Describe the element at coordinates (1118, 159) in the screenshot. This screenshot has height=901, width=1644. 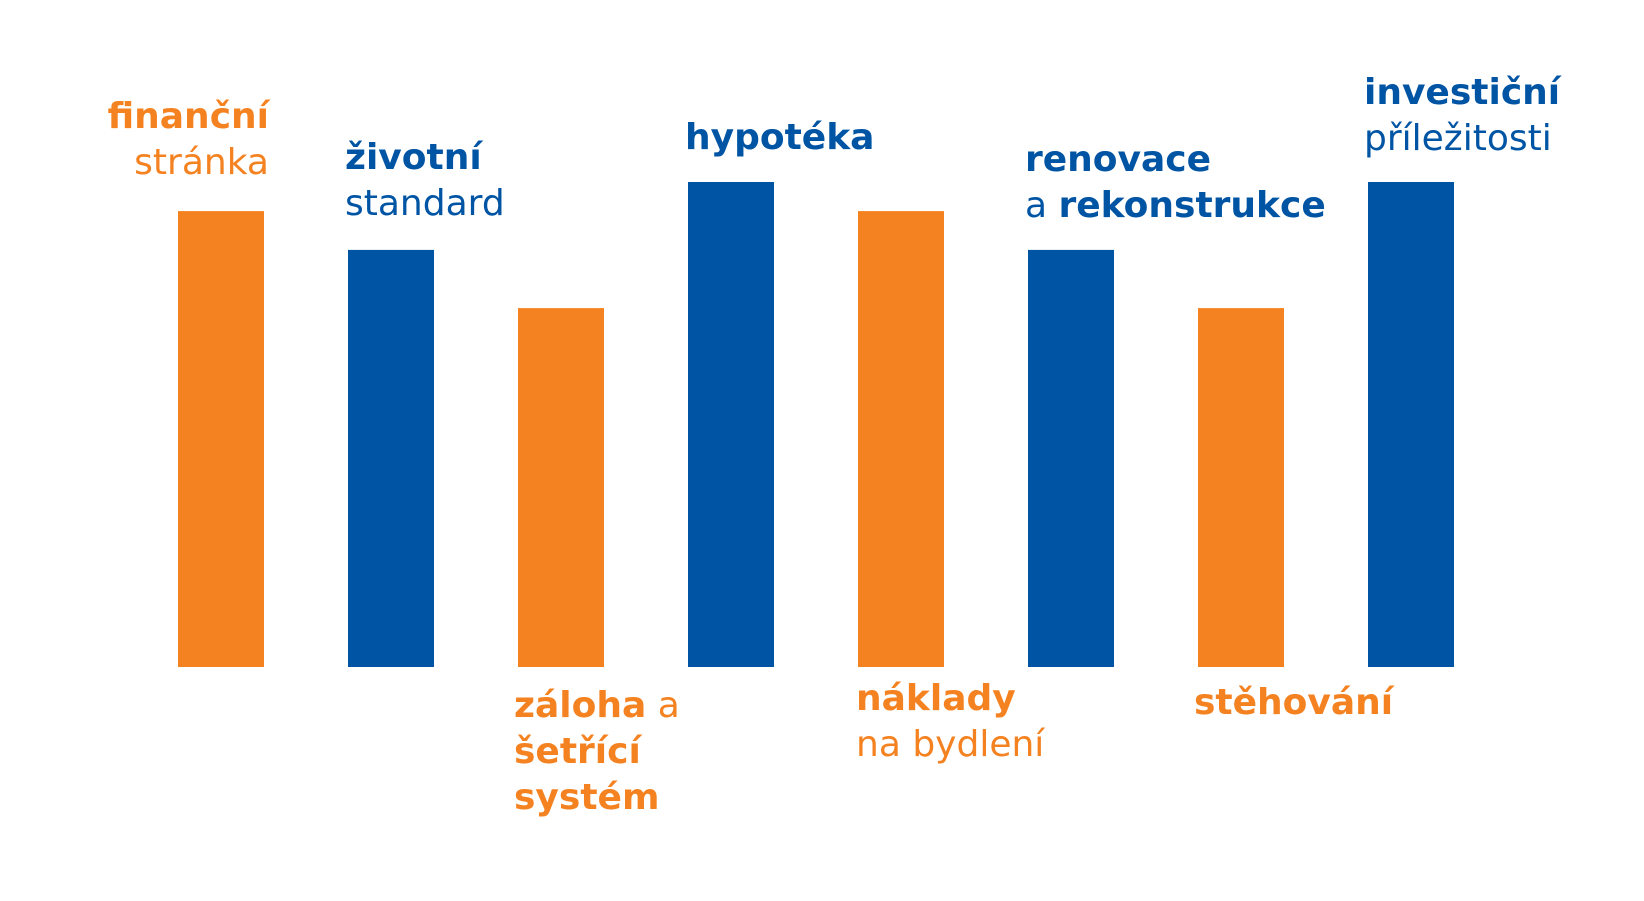
I see `label-part-renovace: renovace` at that location.